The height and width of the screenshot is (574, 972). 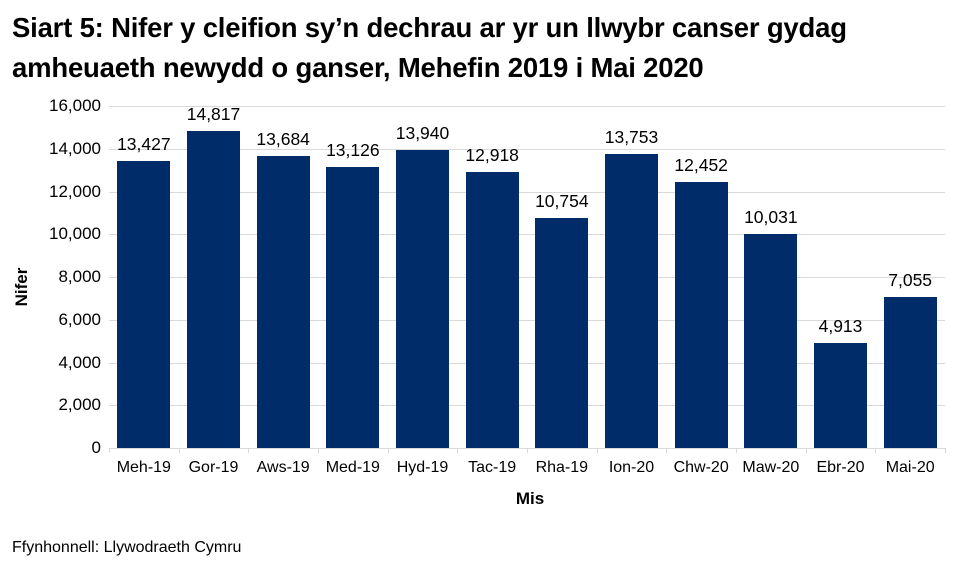 I want to click on data-label: 7,055, so click(x=910, y=280).